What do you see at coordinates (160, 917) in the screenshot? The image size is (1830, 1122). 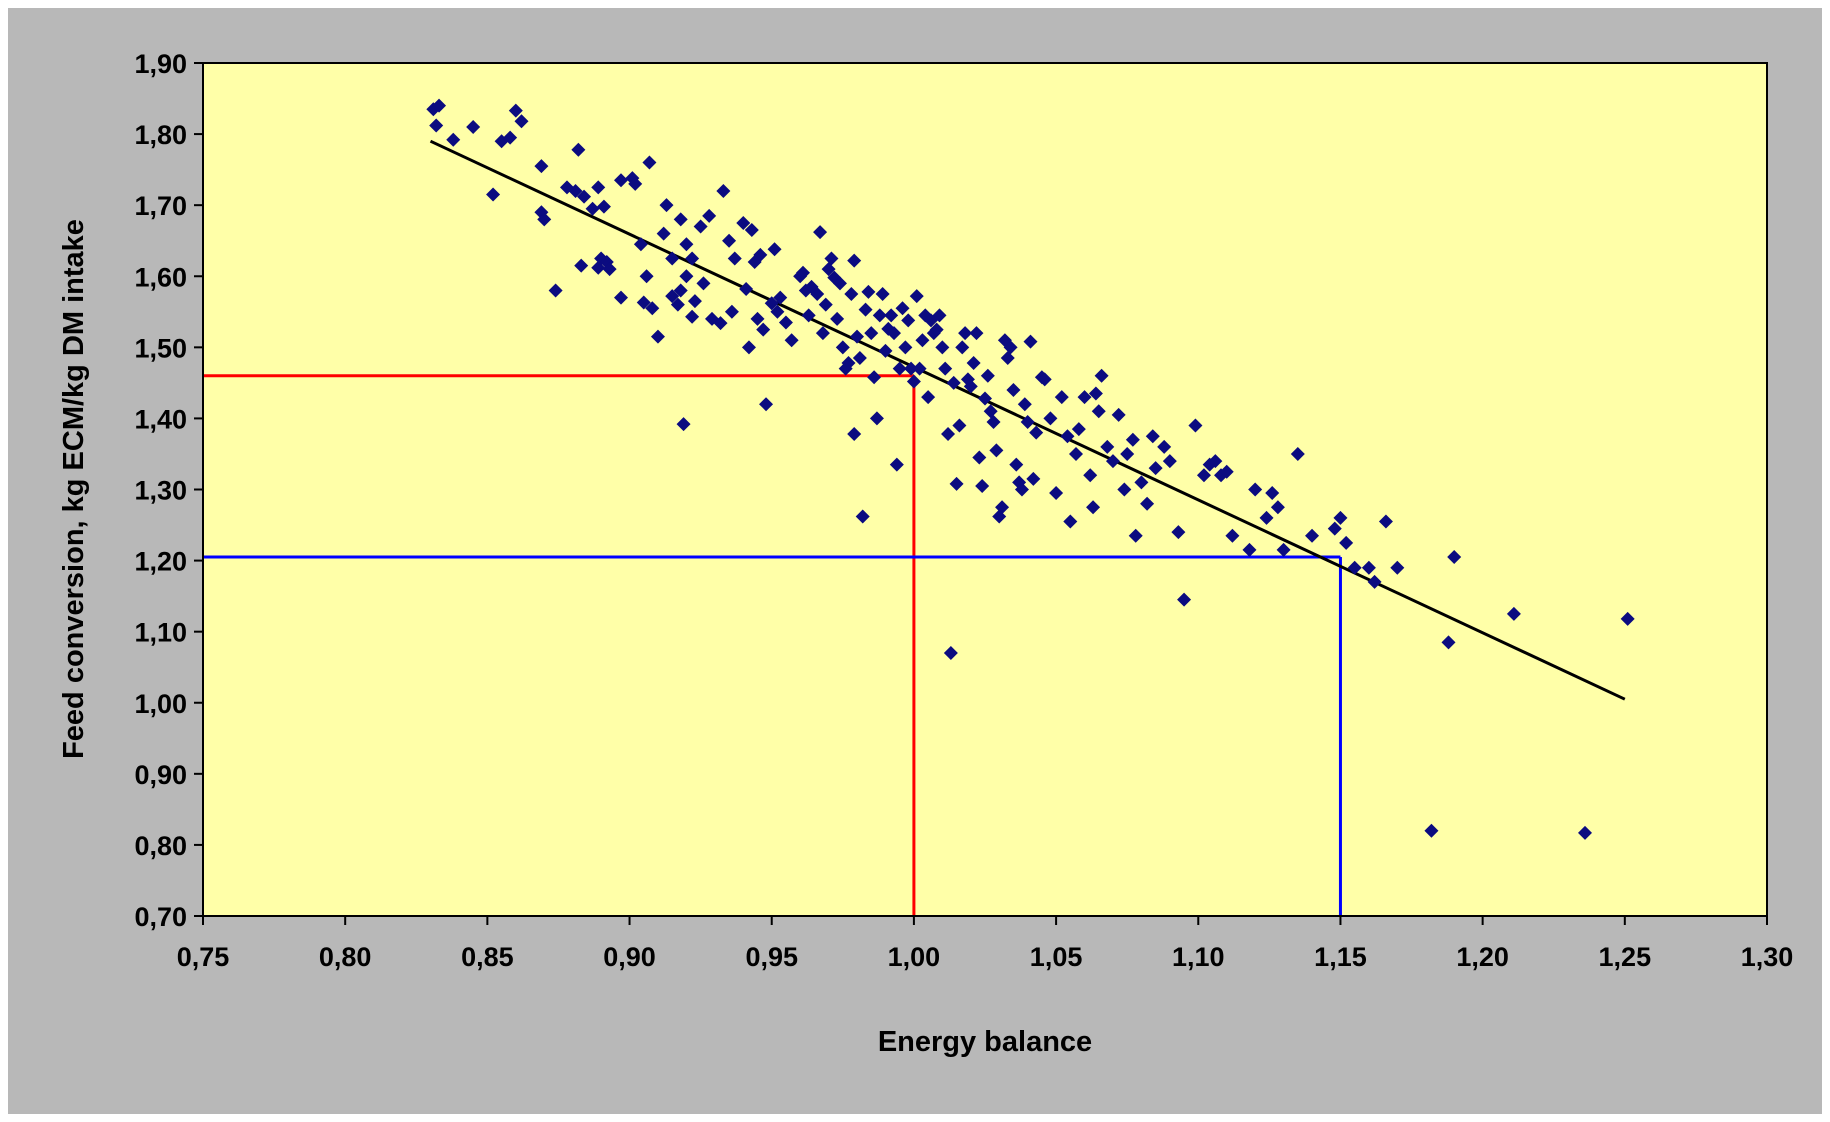 I see `y-tick-label: 0,70` at bounding box center [160, 917].